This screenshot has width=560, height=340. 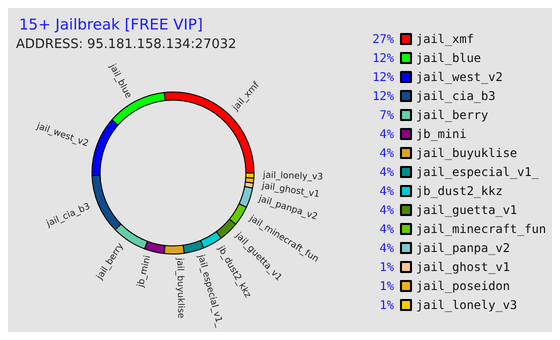 I want to click on chart-title: 15+ Jailbreak [FREE VIP], so click(x=111, y=25).